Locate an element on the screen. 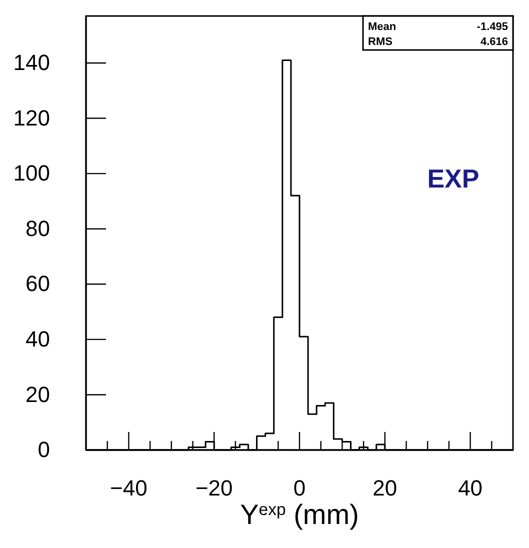 The image size is (529, 548). y-tick-label: 120 is located at coordinates (31, 117).